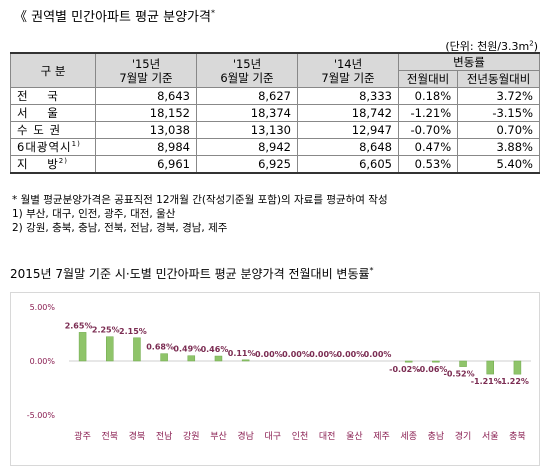 The height and width of the screenshot is (473, 550). Describe the element at coordinates (354, 436) in the screenshot. I see `x-tick-label: 울산` at that location.